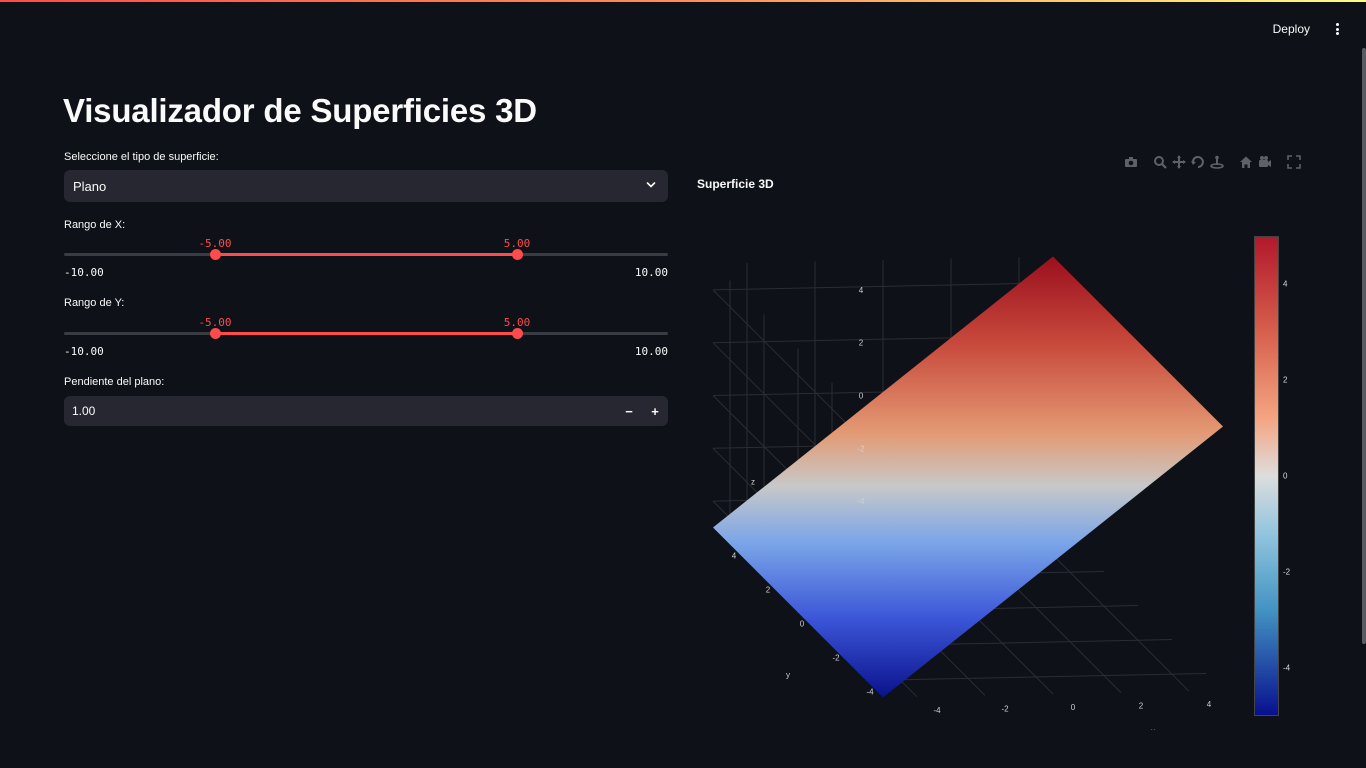 The height and width of the screenshot is (768, 1366). What do you see at coordinates (1337, 29) in the screenshot?
I see `kebab-menu-icon` at bounding box center [1337, 29].